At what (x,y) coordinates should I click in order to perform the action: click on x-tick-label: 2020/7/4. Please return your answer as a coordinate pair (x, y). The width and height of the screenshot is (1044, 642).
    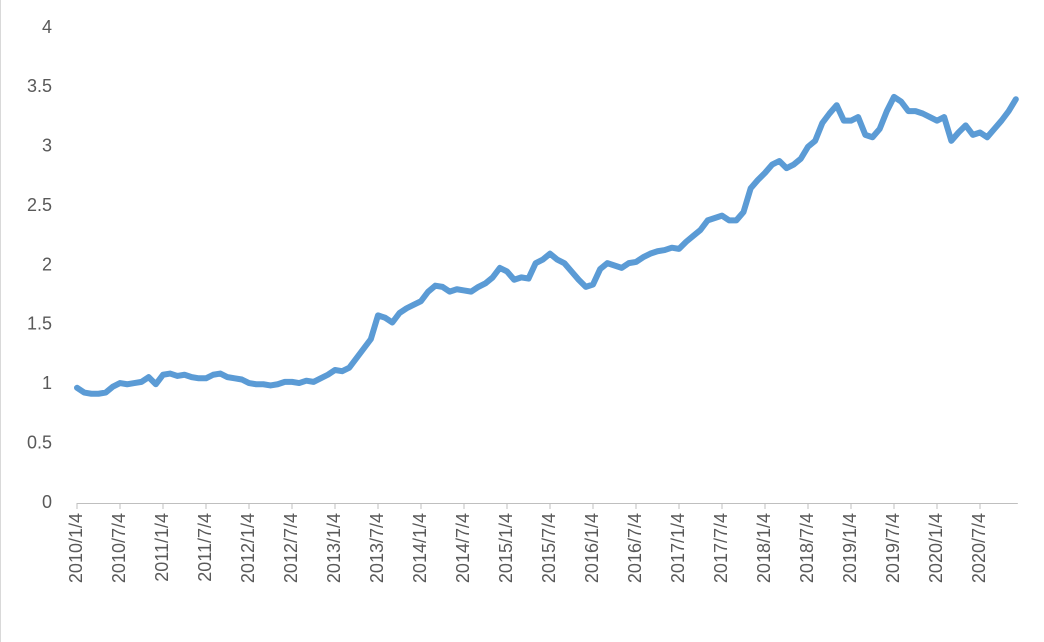
    Looking at the image, I should click on (979, 548).